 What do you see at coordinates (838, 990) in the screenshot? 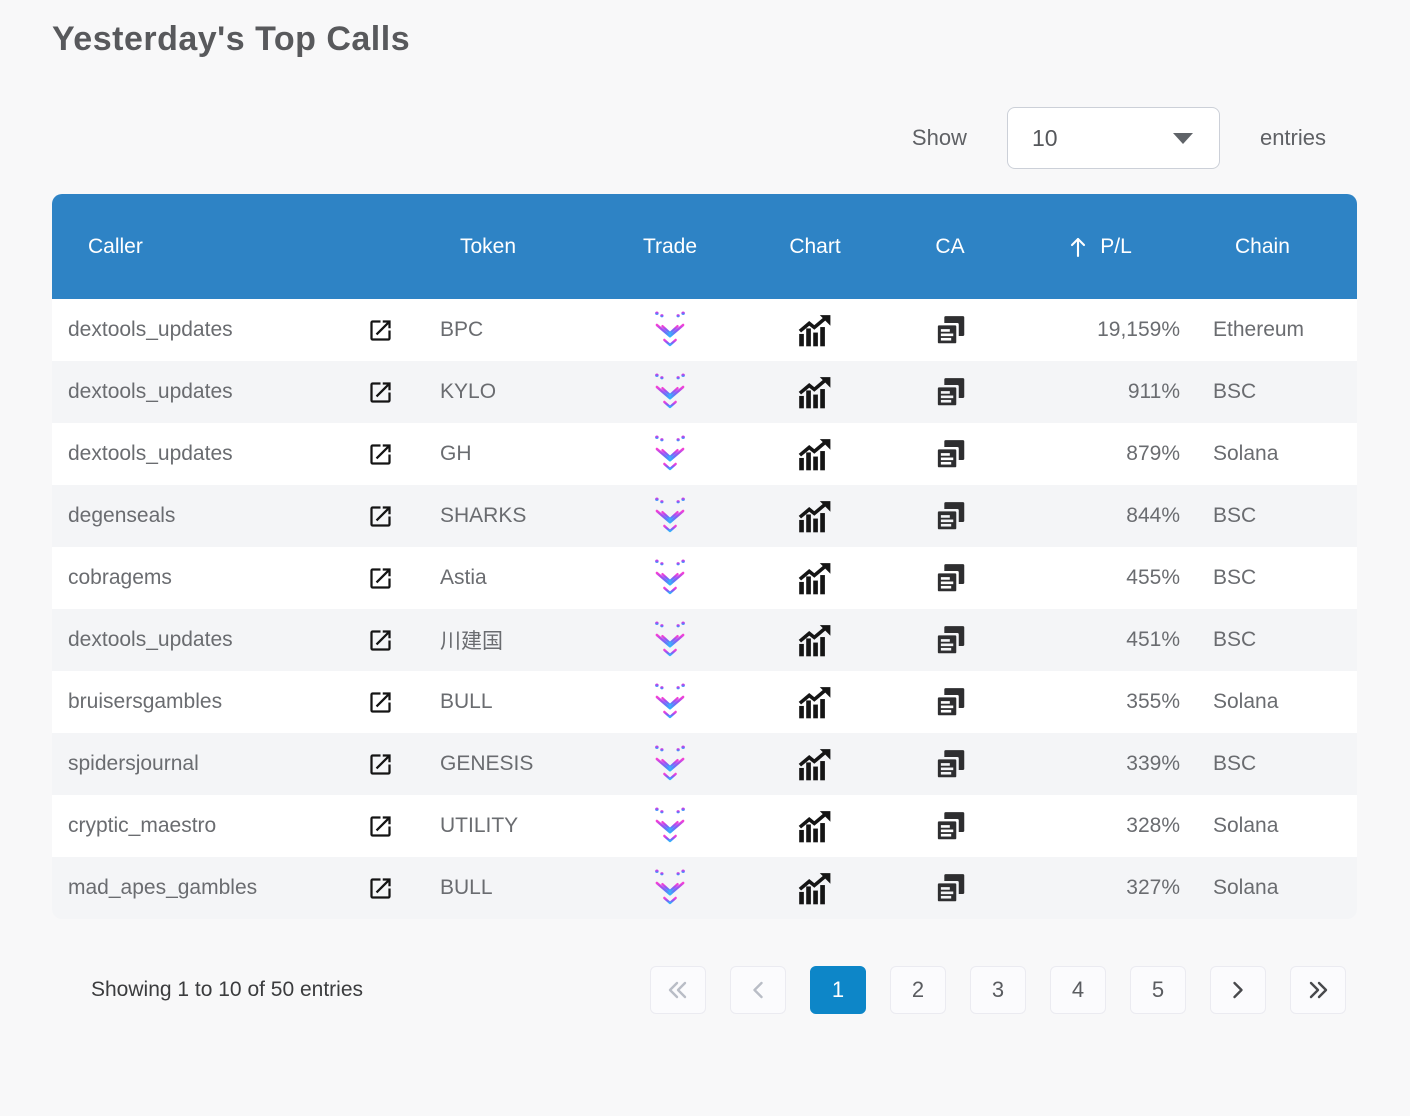
I see `page-number-button: 1` at bounding box center [838, 990].